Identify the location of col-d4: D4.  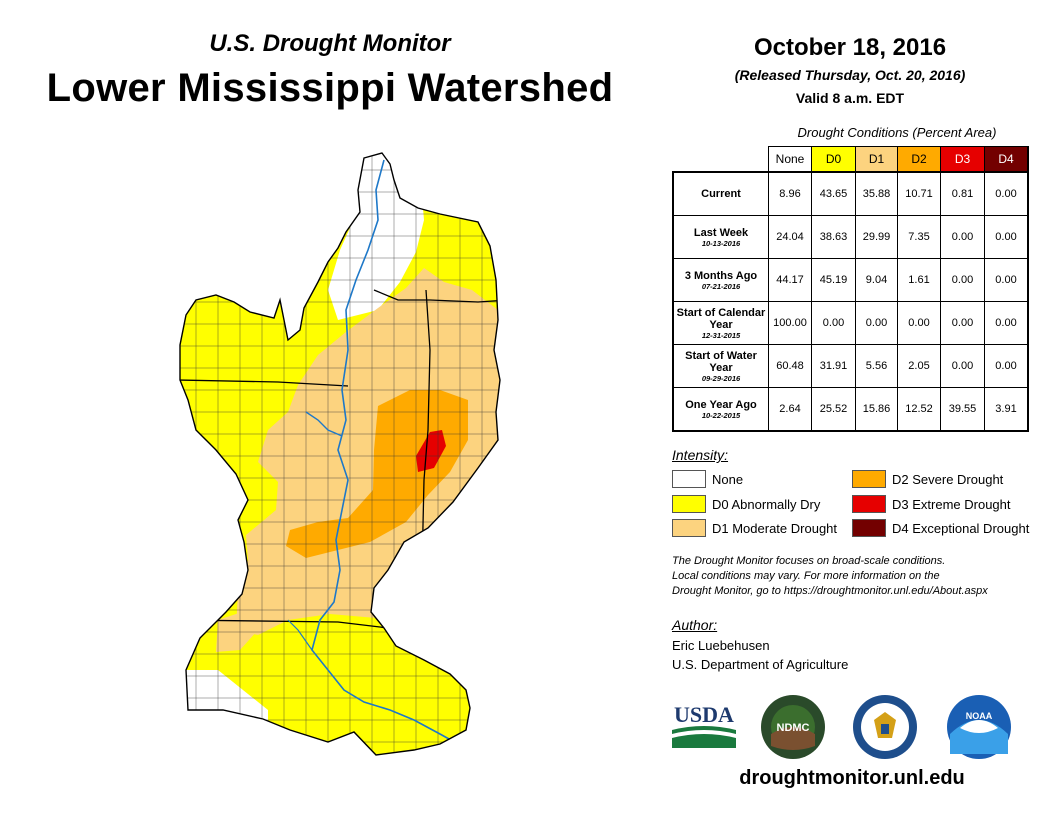
(1006, 159).